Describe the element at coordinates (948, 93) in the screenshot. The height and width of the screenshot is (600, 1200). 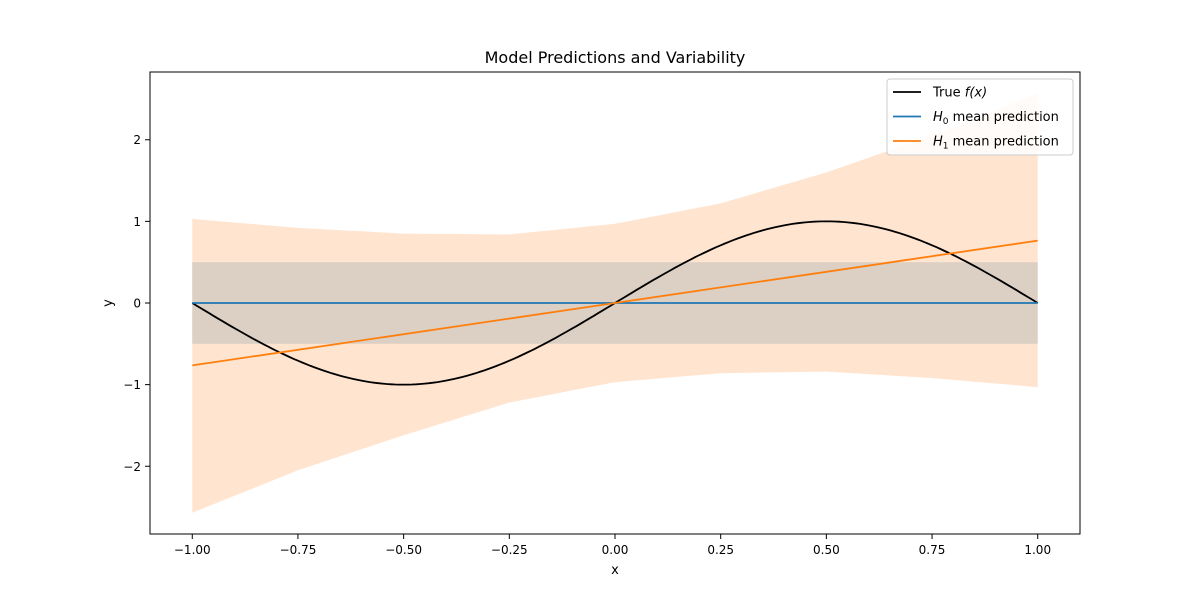
I see `legend-text: True` at that location.